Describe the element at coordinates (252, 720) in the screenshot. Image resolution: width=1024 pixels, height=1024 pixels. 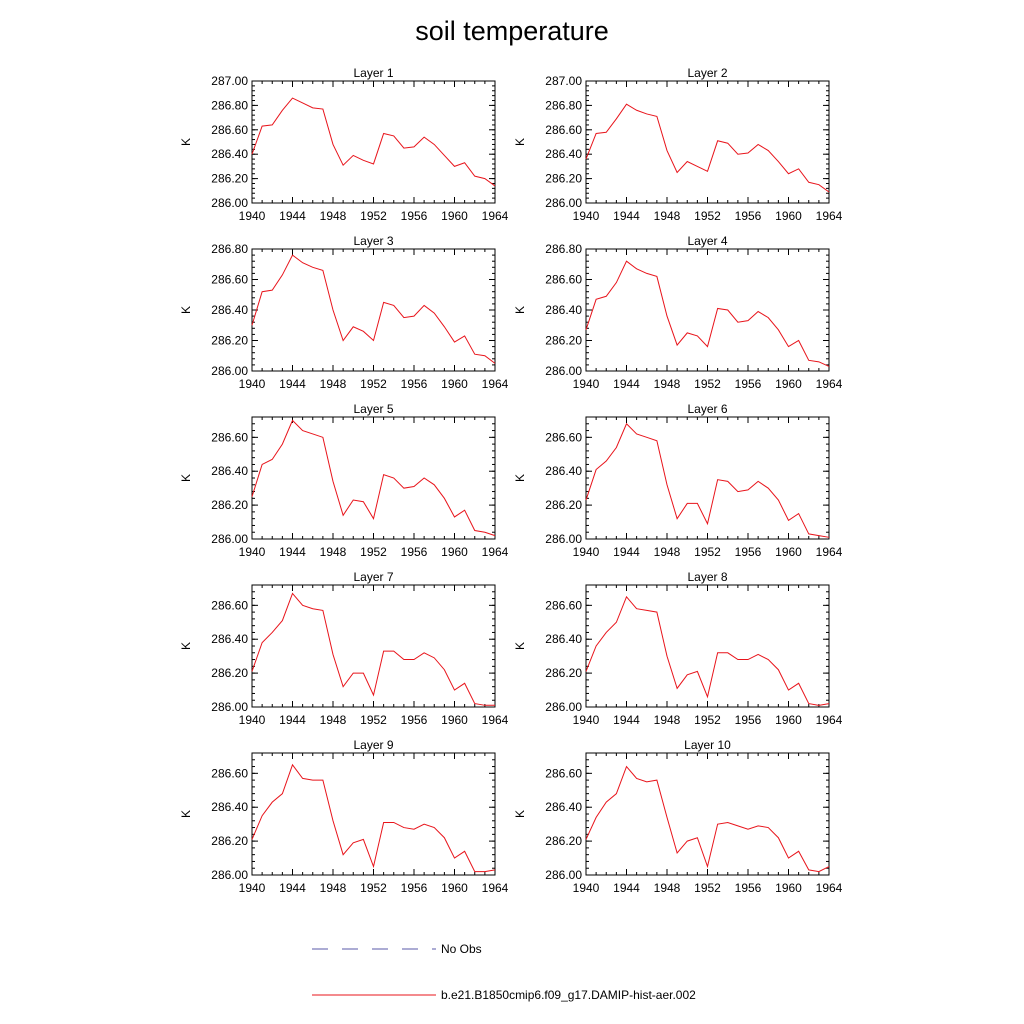
I see `x-tick-label-layer-7-1940: 1940` at that location.